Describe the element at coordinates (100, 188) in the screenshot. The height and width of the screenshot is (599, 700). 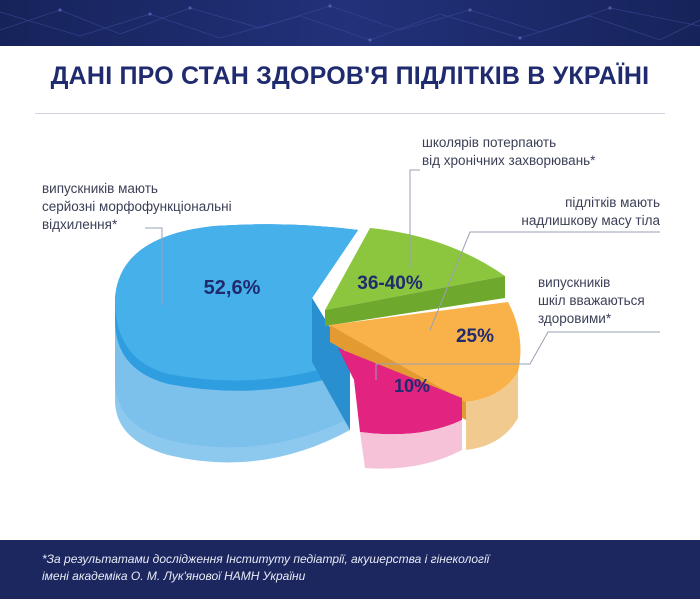
I see `category-label-line: випускників мають` at that location.